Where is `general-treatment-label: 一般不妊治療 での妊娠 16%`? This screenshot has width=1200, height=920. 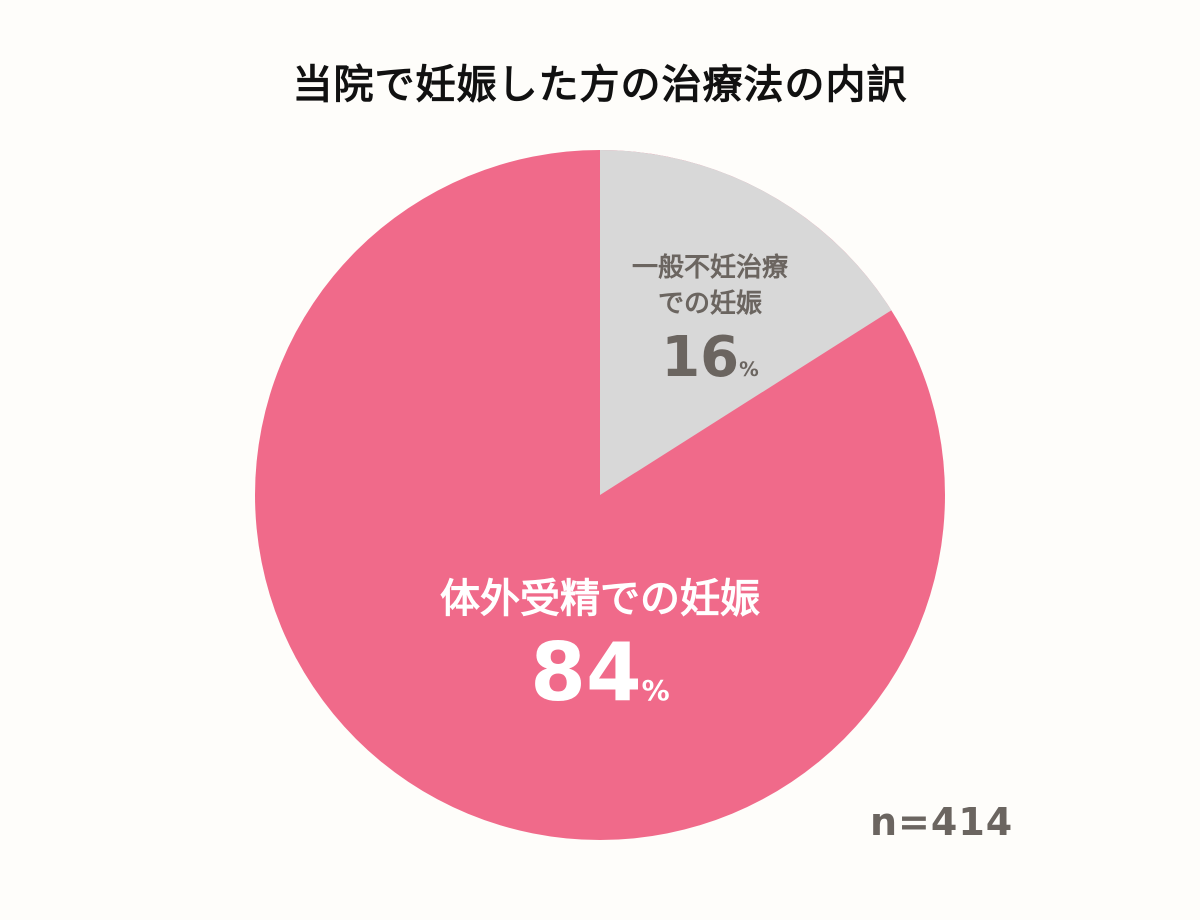
general-treatment-label: 一般不妊治療 での妊娠 16% is located at coordinates (710, 325).